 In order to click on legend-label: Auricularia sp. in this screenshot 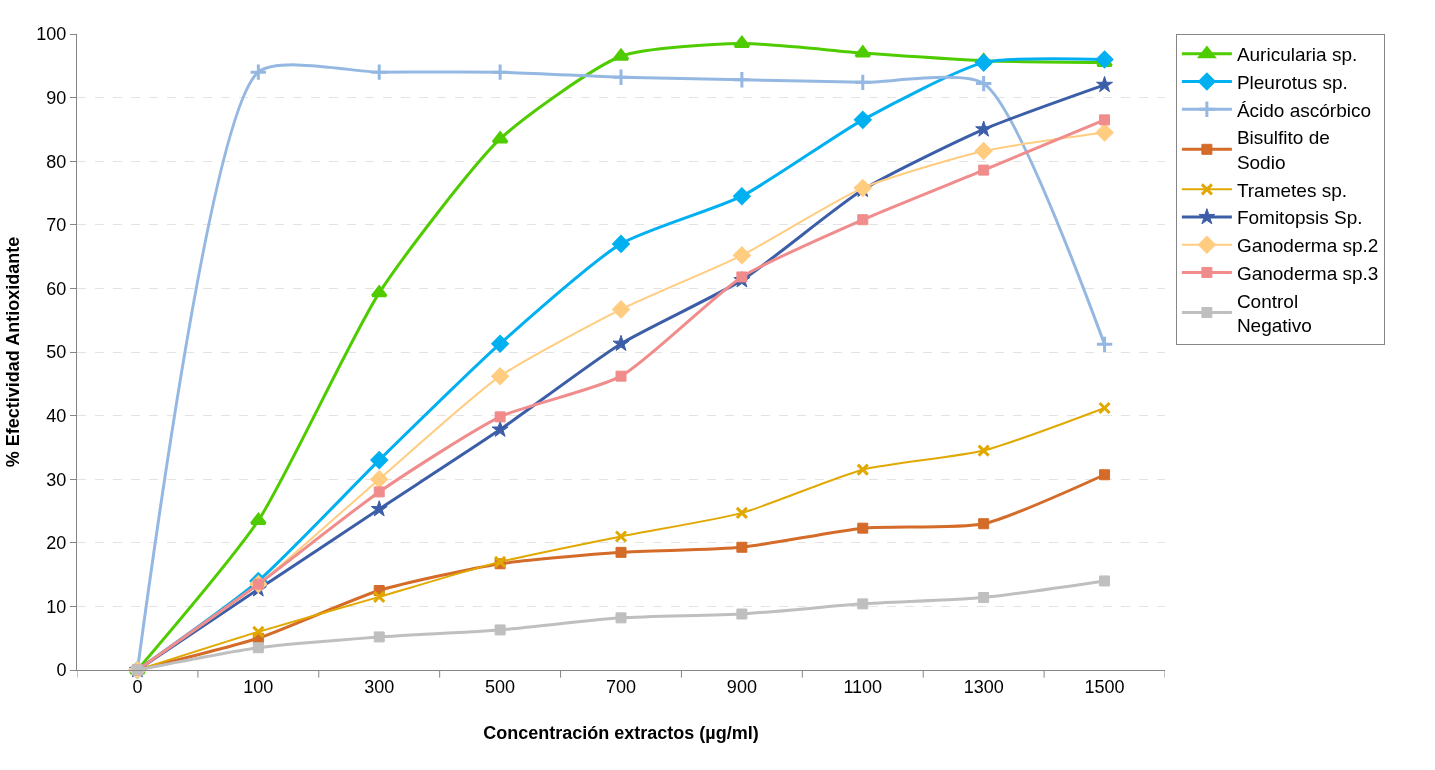, I will do `click(1297, 55)`.